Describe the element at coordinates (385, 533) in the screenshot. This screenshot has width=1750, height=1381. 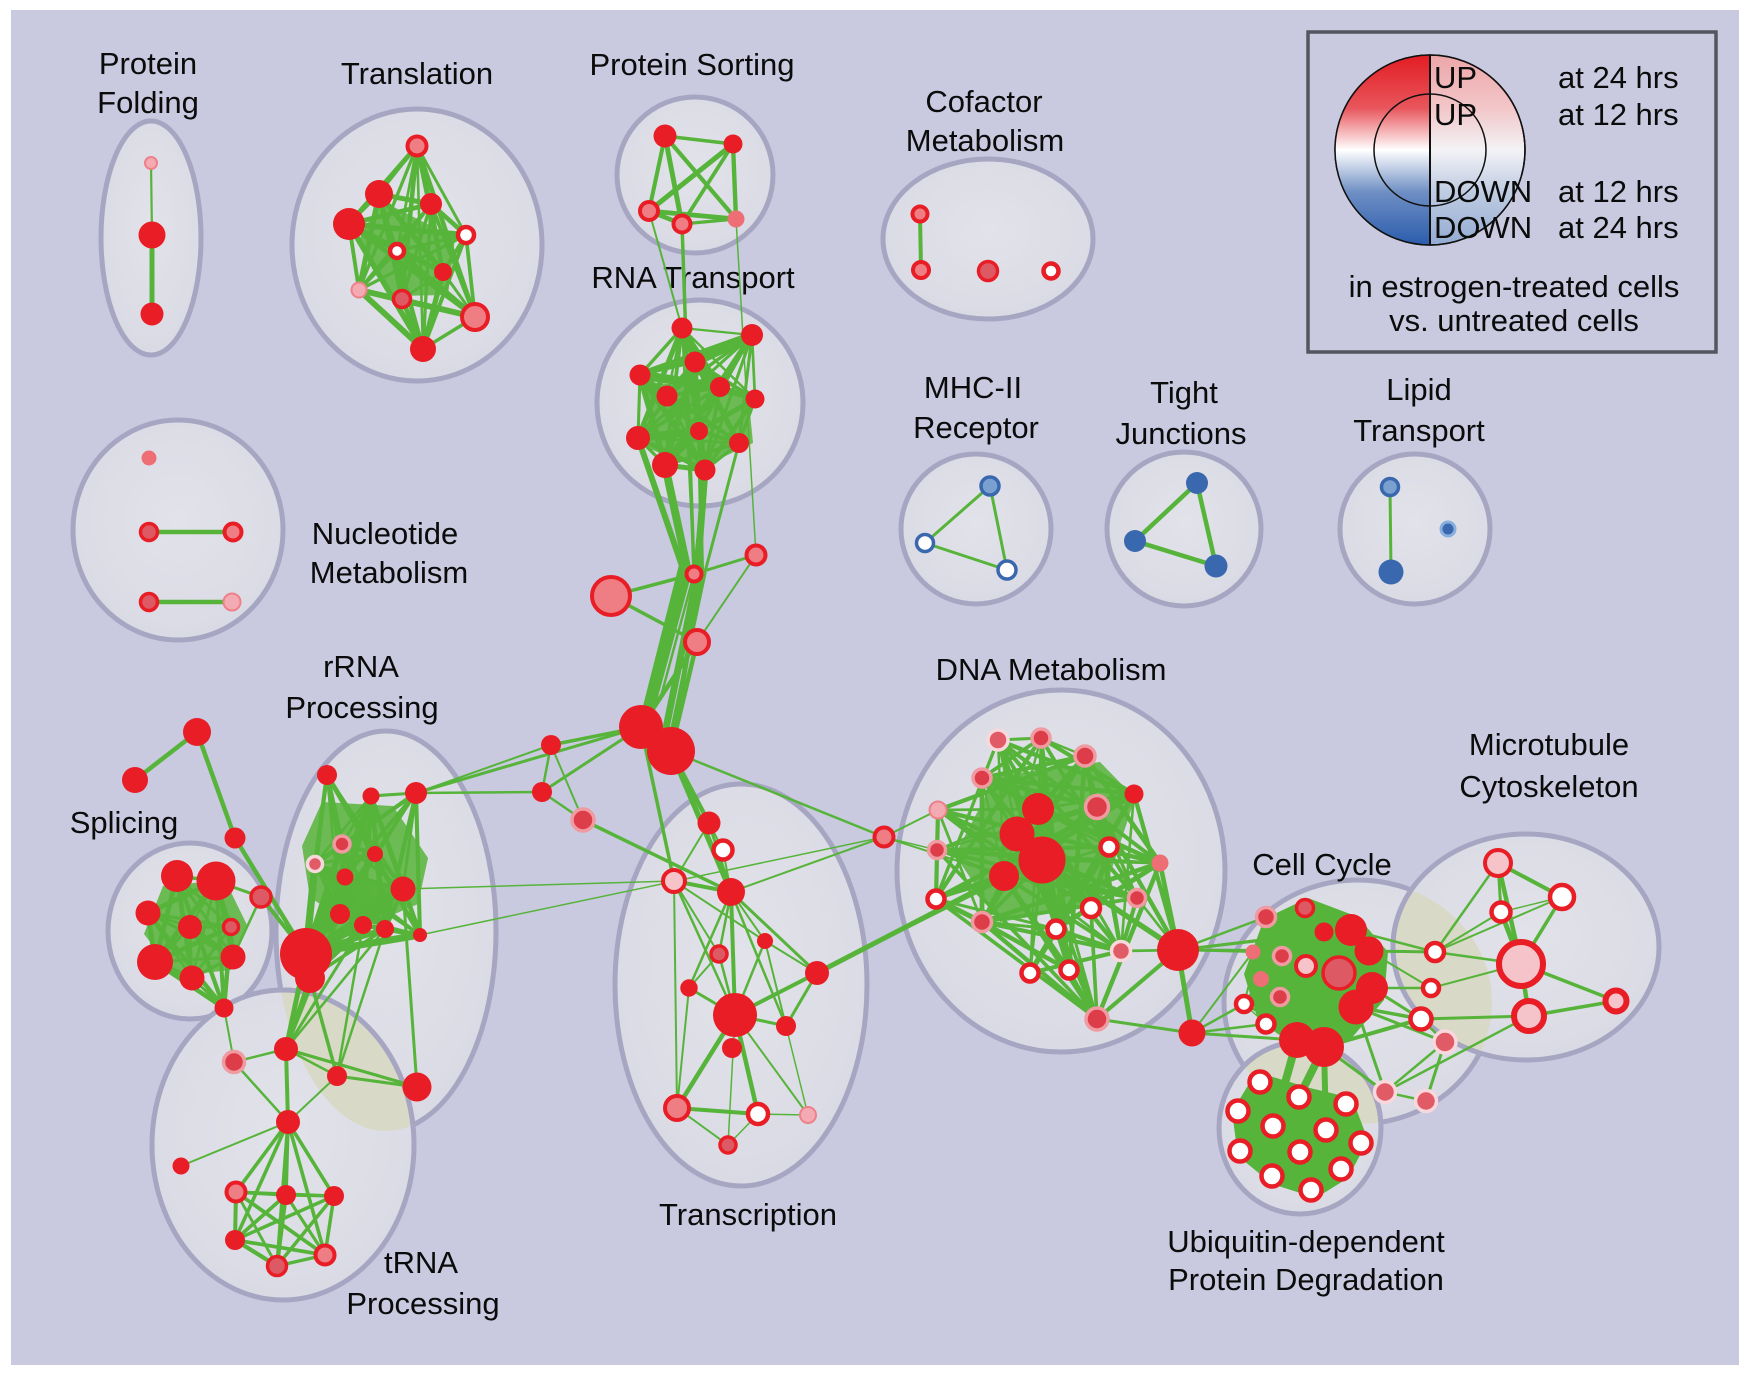
I see `svg-text: Nucleotide` at that location.